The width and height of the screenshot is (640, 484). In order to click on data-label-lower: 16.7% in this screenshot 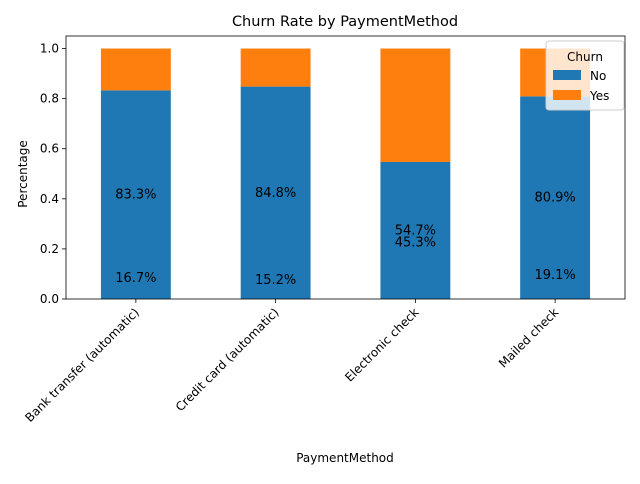, I will do `click(135, 278)`.